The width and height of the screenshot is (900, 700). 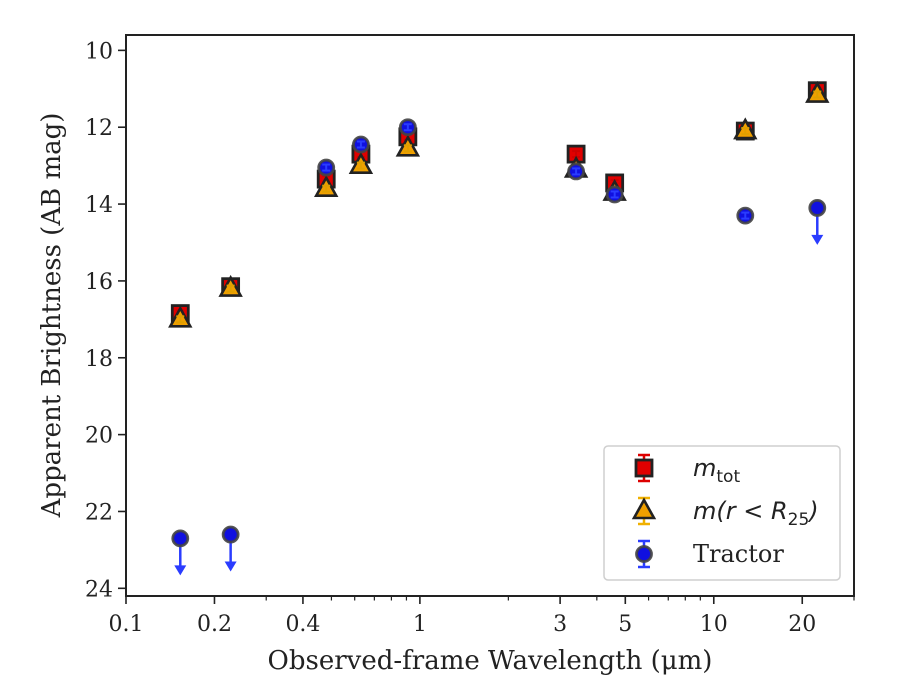 I want to click on x-tick-label: 20, so click(x=802, y=624).